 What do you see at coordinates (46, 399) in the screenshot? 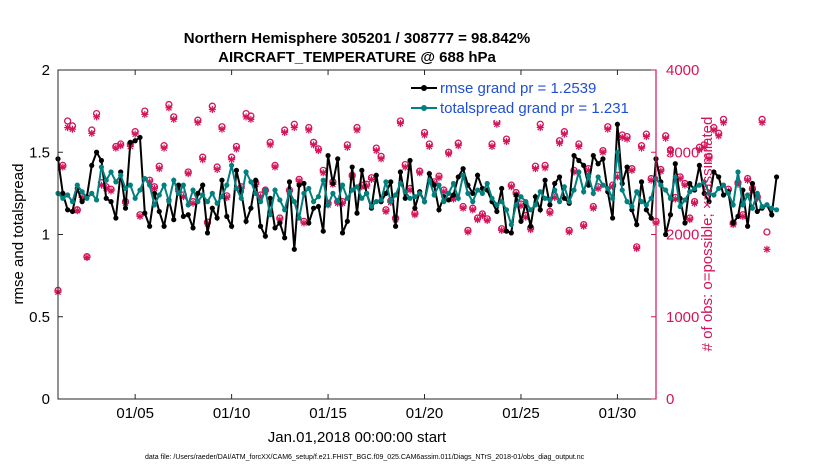
I see `y-tick-label-left: 0` at bounding box center [46, 399].